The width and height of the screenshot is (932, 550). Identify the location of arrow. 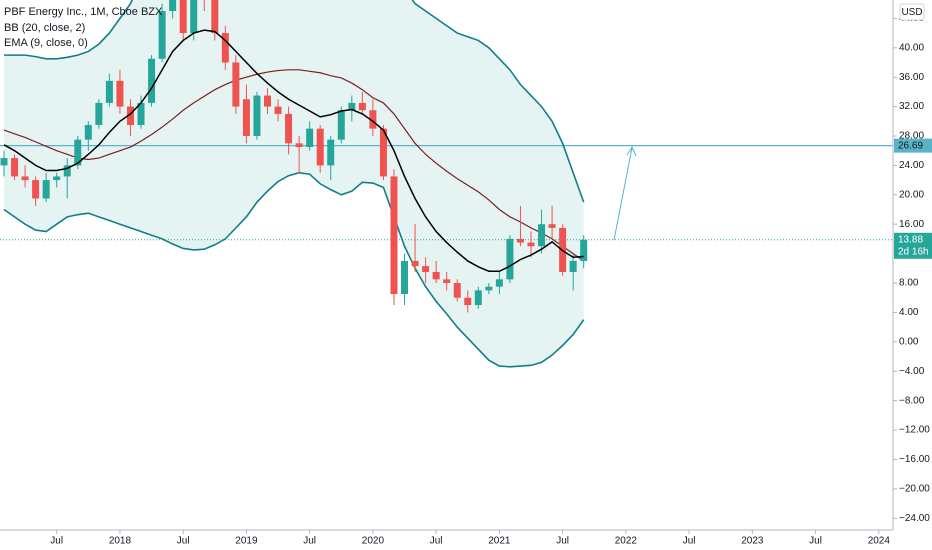
(625, 193).